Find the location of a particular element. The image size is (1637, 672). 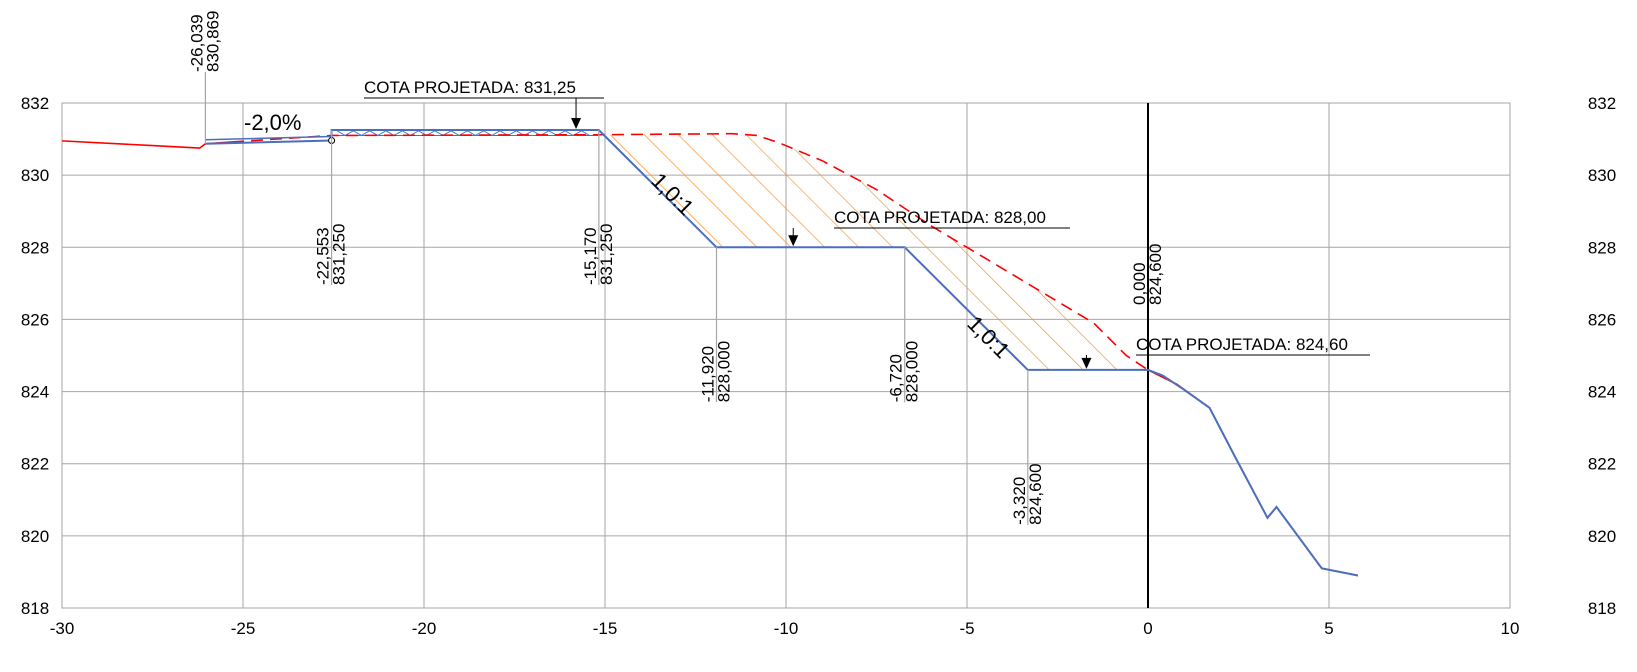

x-tick-label: -15 is located at coordinates (605, 628).